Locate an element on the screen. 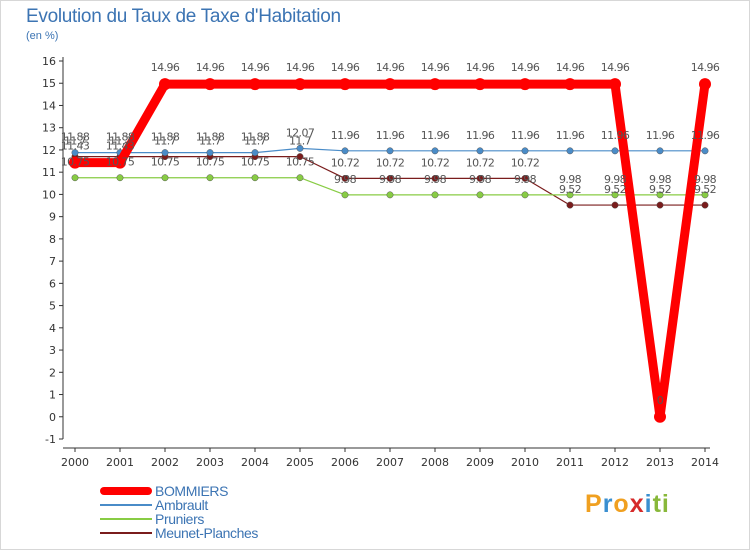 The height and width of the screenshot is (550, 750). legend-swatch-ambrault is located at coordinates (126, 505).